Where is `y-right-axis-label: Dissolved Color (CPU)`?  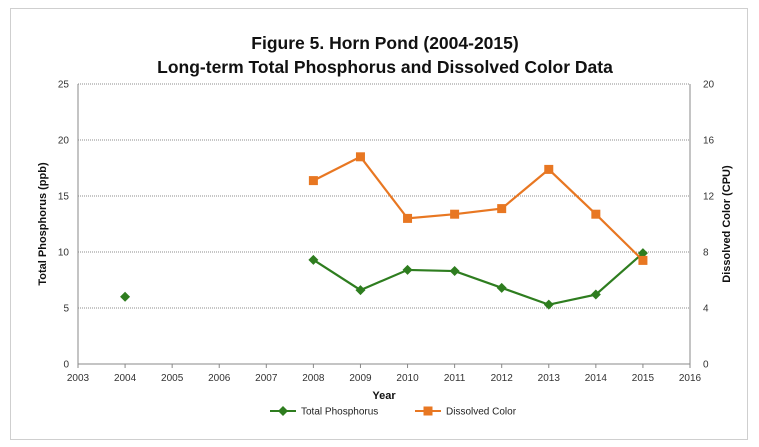
y-right-axis-label: Dissolved Color (CPU) is located at coordinates (727, 224).